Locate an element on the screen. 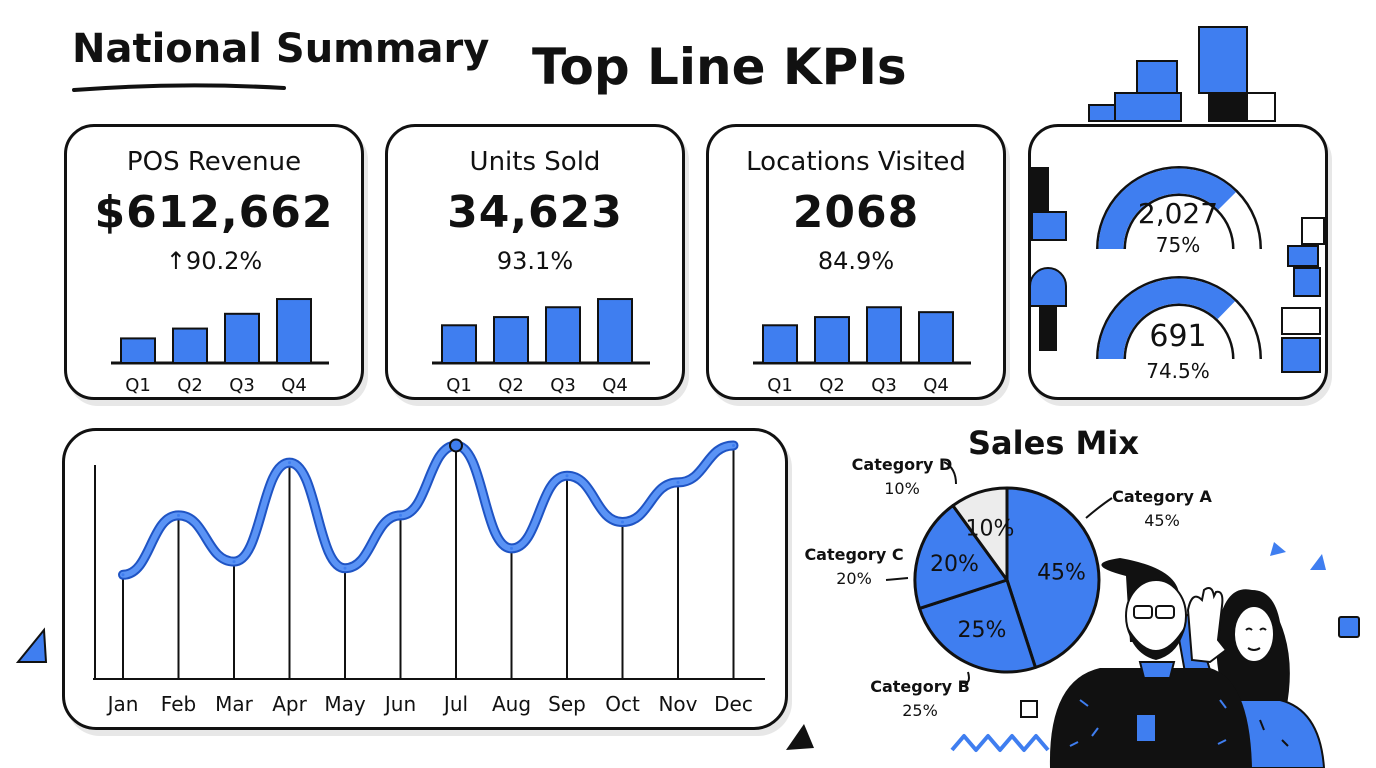 Image resolution: width=1376 pixels, height=768 pixels. line-series is located at coordinates (428, 510).